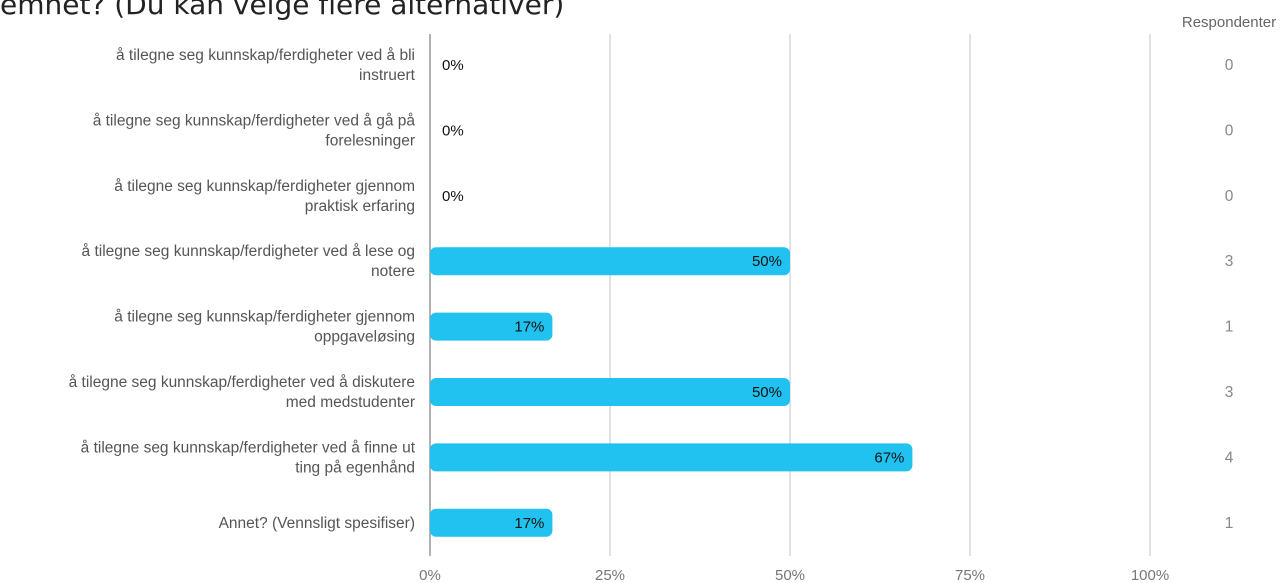 Image resolution: width=1286 pixels, height=583 pixels. Describe the element at coordinates (282, 10) in the screenshot. I see `chart-title: emnet? (Du kan velge flere alternativer)` at that location.